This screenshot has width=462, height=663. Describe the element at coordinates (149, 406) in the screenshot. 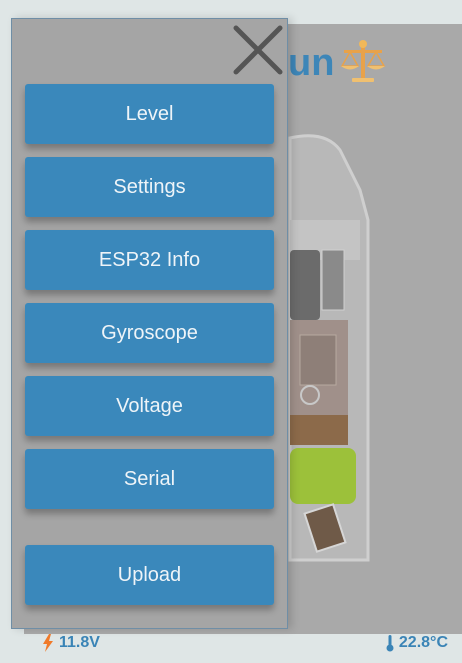

I see `menu-button-voltage: Voltage` at that location.